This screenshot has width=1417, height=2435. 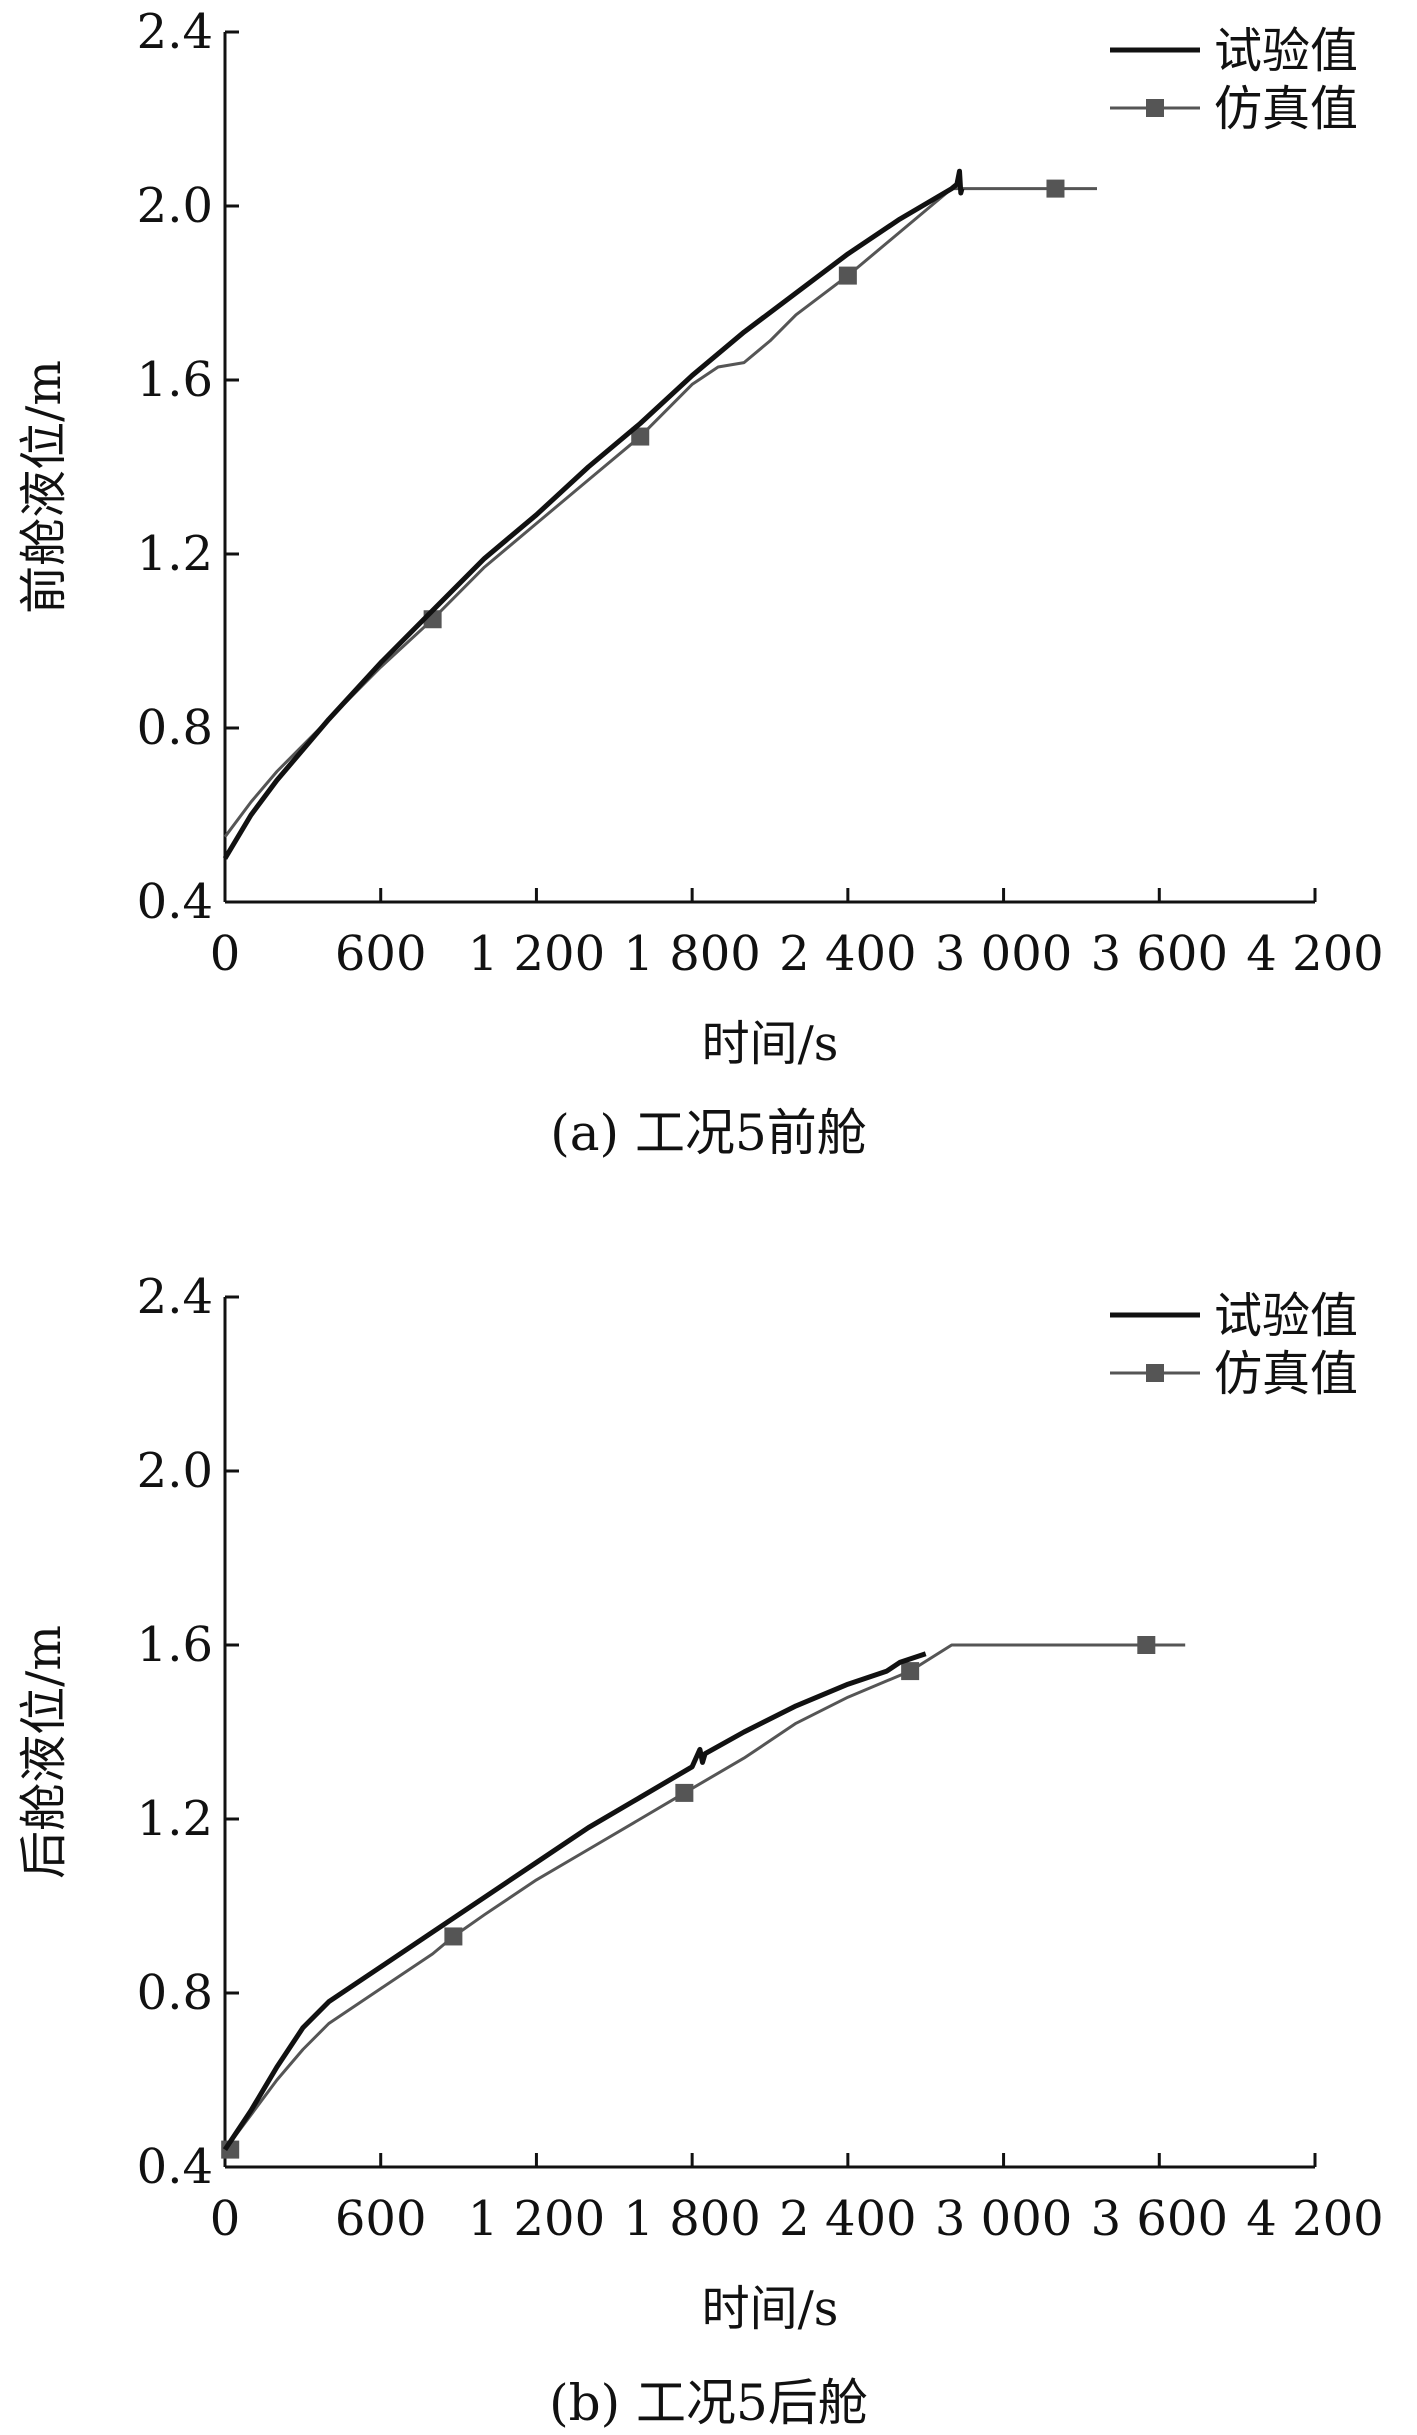 I want to click on y-axis-label: 前舱液位/m, so click(x=44, y=487).